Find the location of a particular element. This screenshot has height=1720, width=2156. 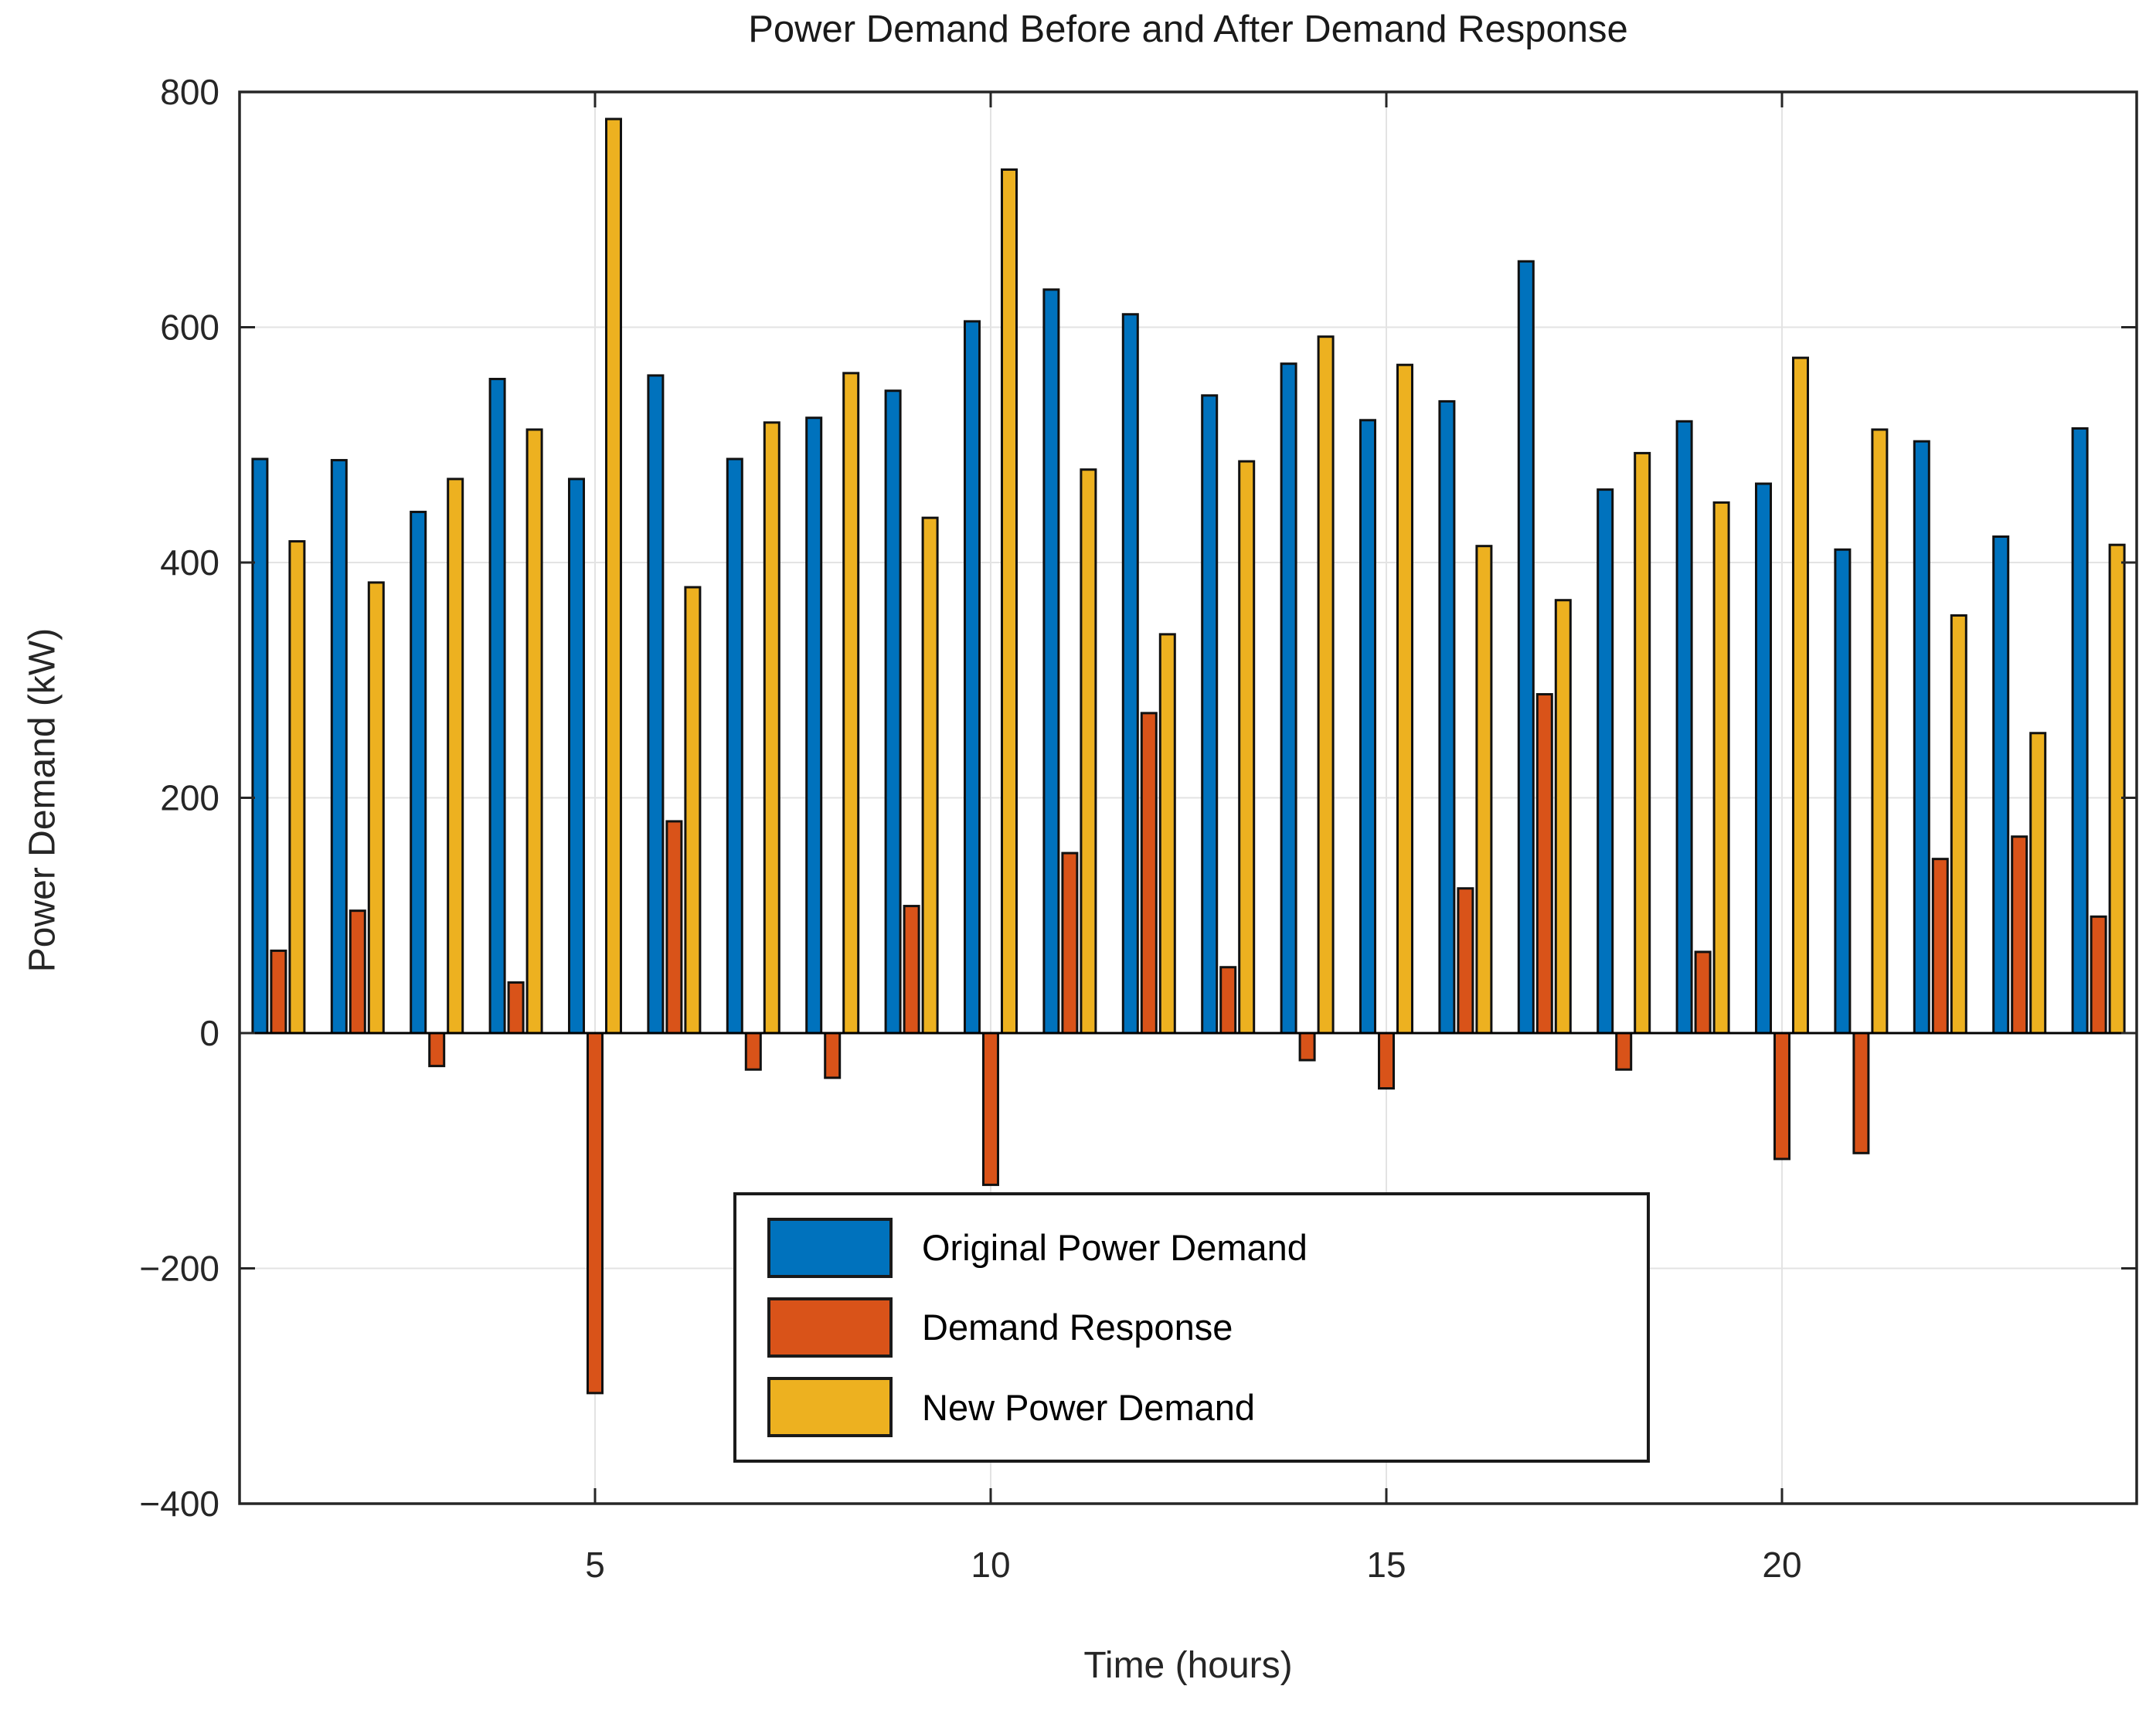

y-tick-label: −200 is located at coordinates (179, 1269).